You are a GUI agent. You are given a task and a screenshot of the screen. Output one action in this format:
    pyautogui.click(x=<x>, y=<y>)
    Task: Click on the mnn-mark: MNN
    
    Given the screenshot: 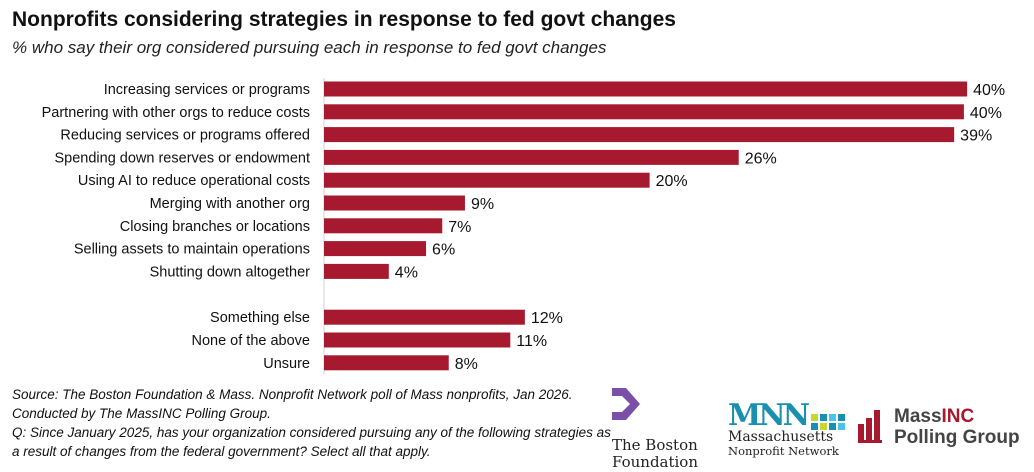 What is the action you would take?
    pyautogui.click(x=769, y=415)
    